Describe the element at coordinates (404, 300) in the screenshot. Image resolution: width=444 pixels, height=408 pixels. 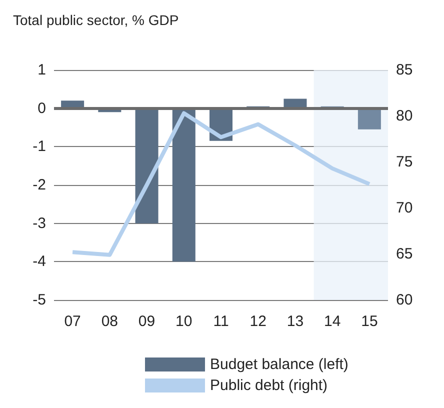
I see `y2-tick-label: 60` at that location.